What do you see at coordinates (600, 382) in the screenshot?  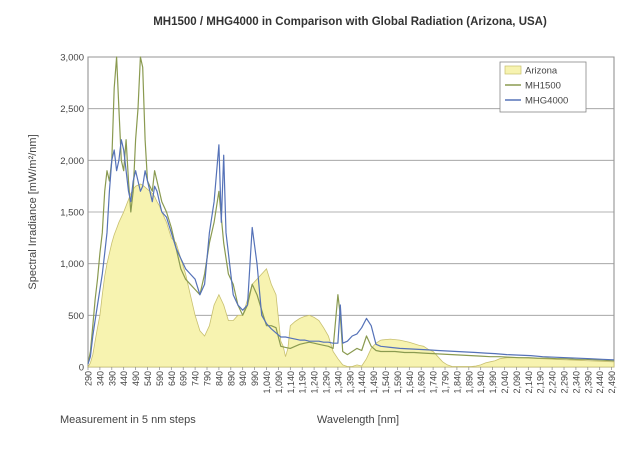 I see `x-tick-label-2440: 2,440` at bounding box center [600, 382].